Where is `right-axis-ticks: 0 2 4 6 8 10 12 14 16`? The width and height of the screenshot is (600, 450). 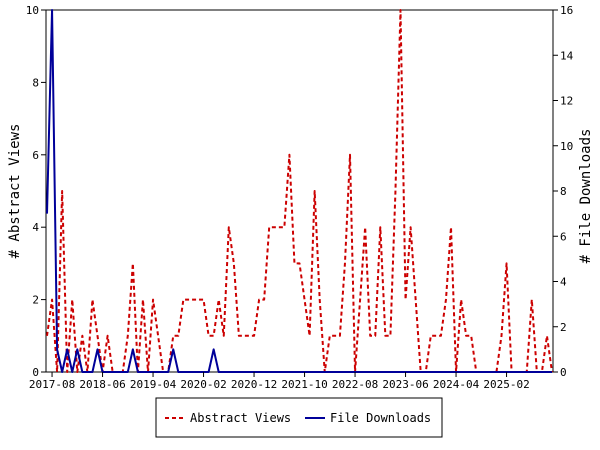 right-axis-ticks: 0 2 4 6 8 10 12 14 16 is located at coordinates (563, 191).